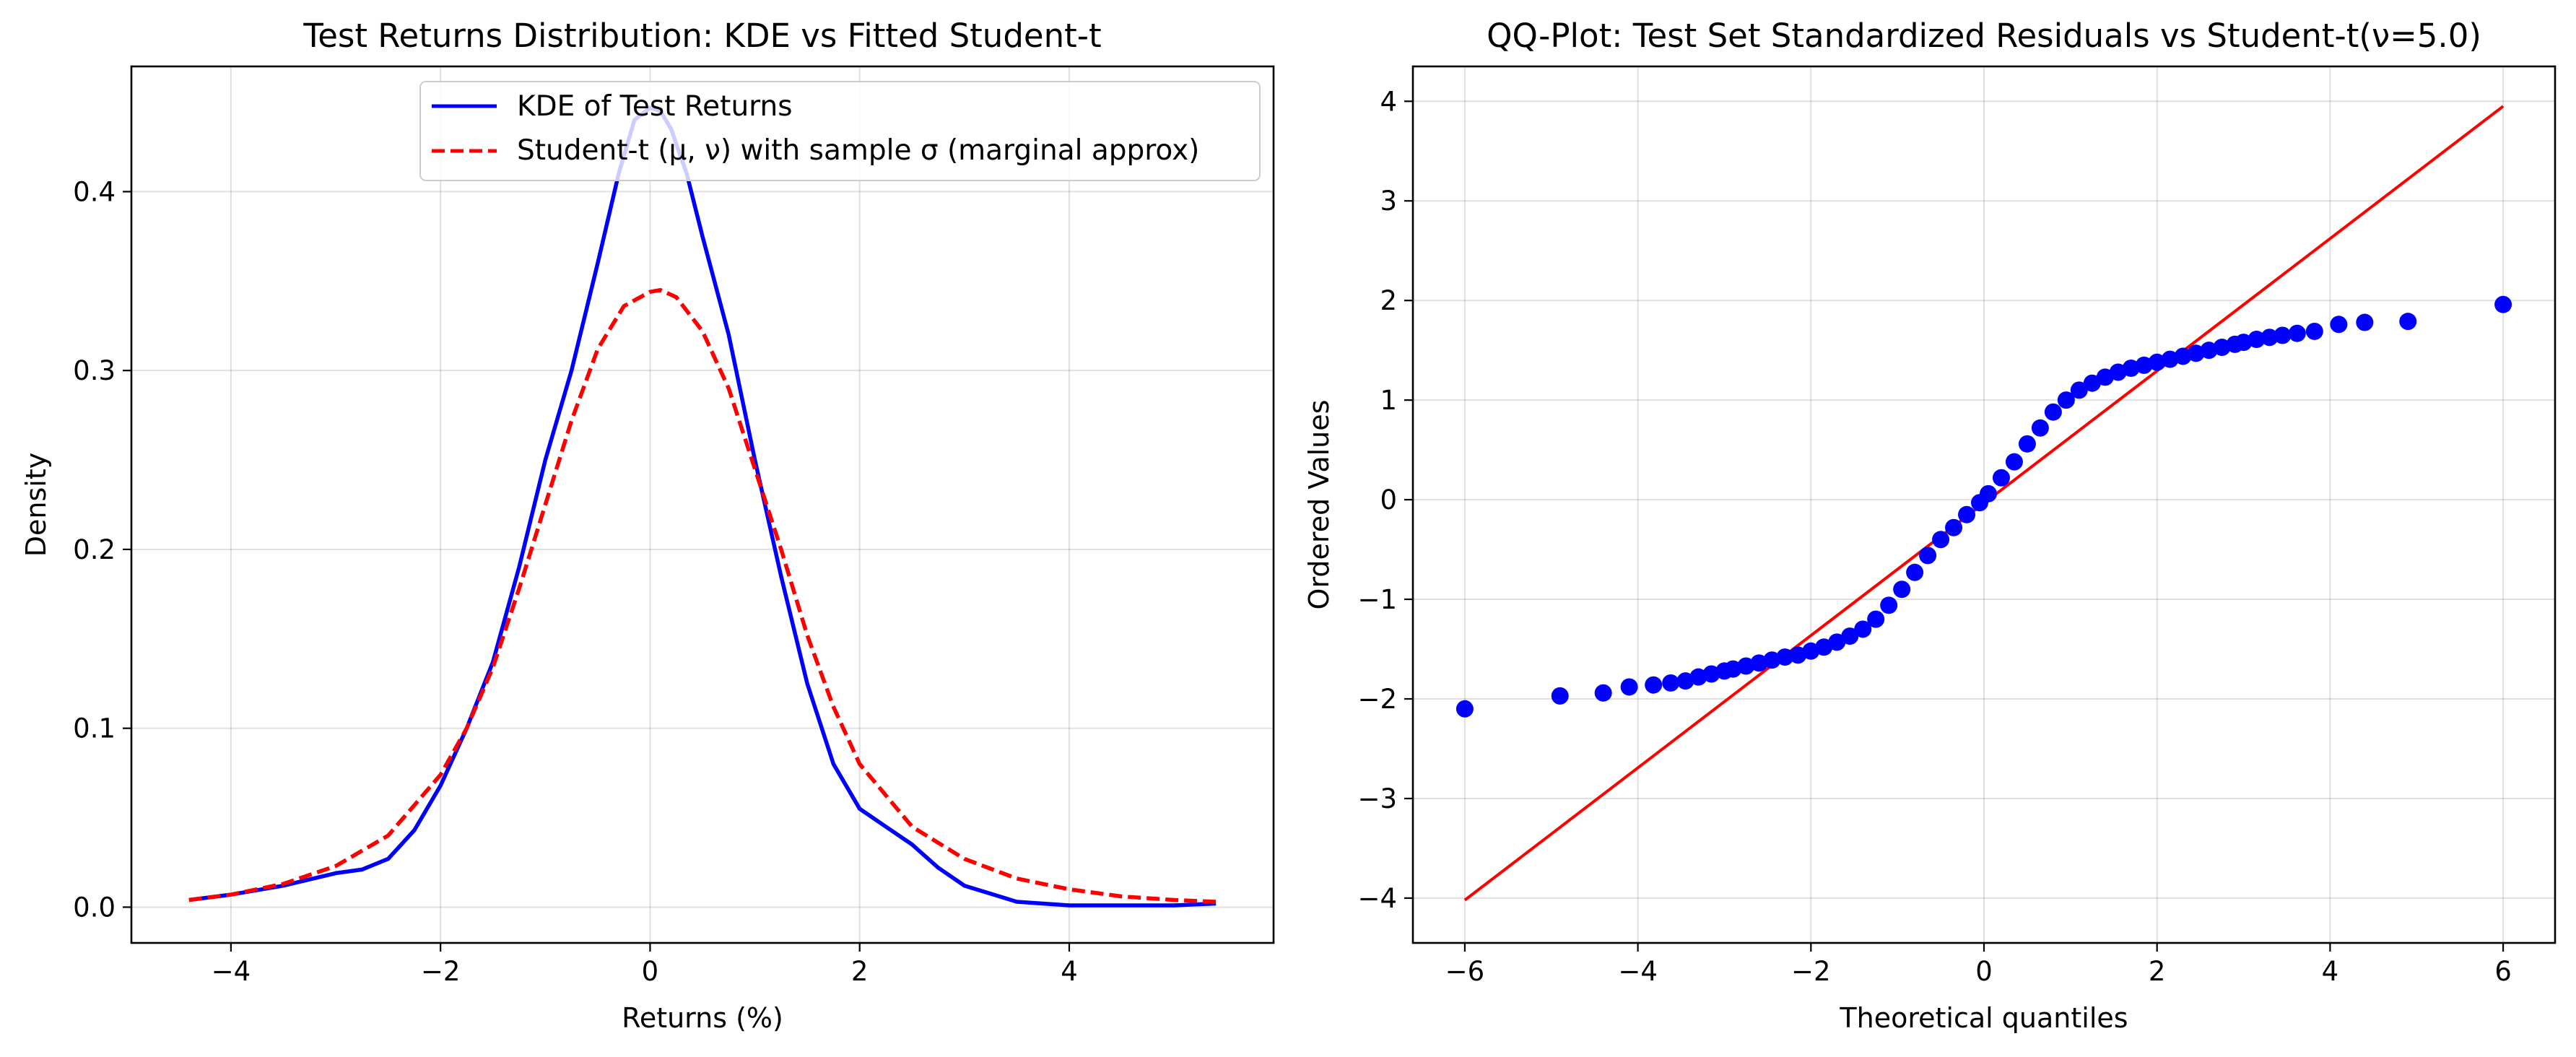 This screenshot has height=1057, width=2576. I want to click on y-tick-label: 1, so click(1388, 400).